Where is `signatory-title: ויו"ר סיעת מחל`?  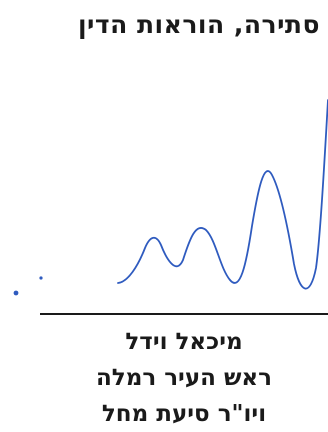
signatory-title: ויו"ר סיעת מחל is located at coordinates (184, 414).